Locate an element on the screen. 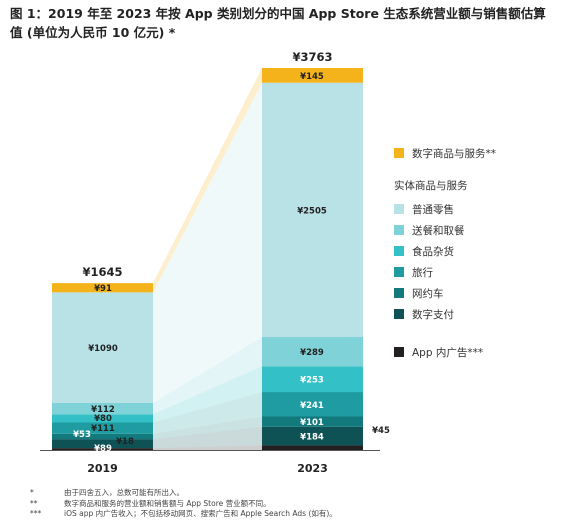 The height and width of the screenshot is (532, 564). footnote-text: 数字商品和服务的营业额和销售额与 App Store 营业额不同。 is located at coordinates (167, 503).